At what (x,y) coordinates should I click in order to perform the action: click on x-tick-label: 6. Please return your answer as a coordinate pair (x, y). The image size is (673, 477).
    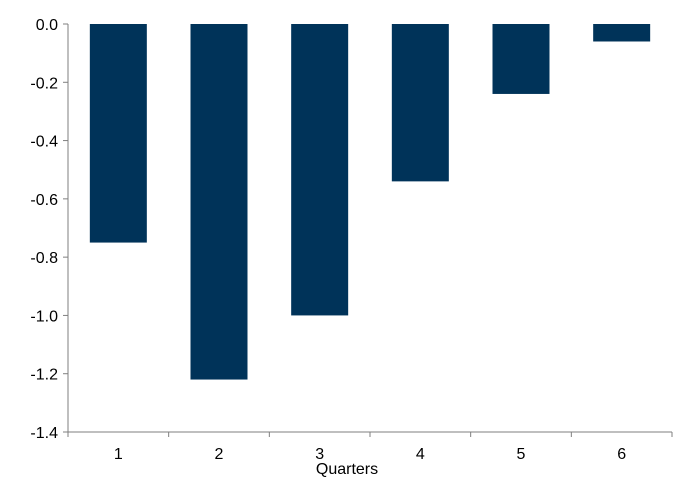
    Looking at the image, I should click on (621, 454).